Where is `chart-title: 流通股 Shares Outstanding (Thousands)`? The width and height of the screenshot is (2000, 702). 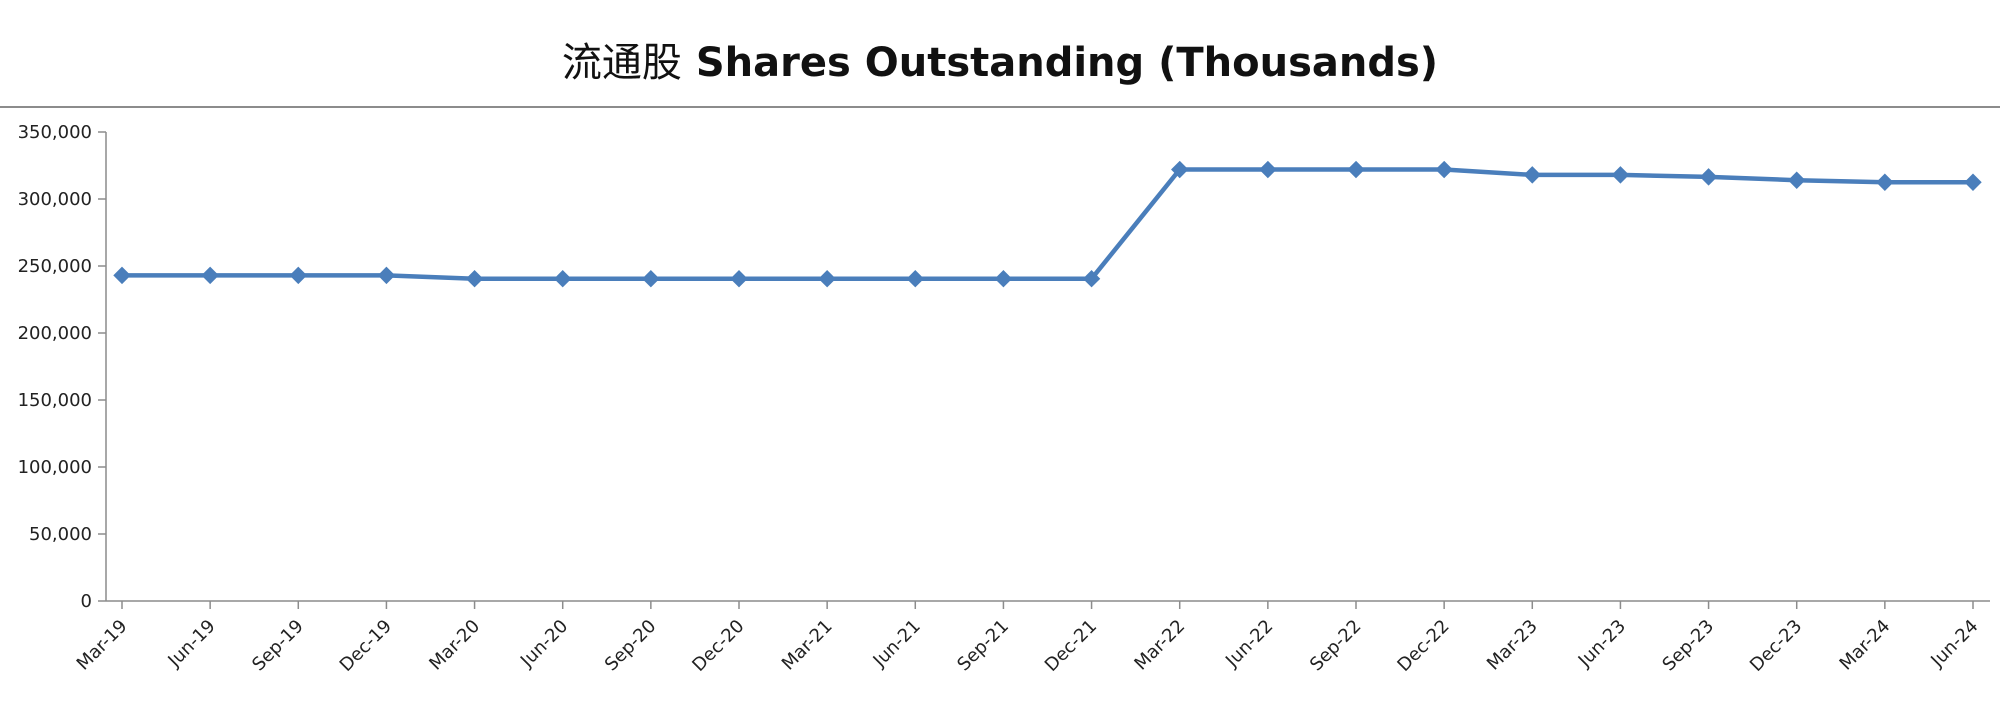 chart-title: 流通股 Shares Outstanding (Thousands) is located at coordinates (1000, 59).